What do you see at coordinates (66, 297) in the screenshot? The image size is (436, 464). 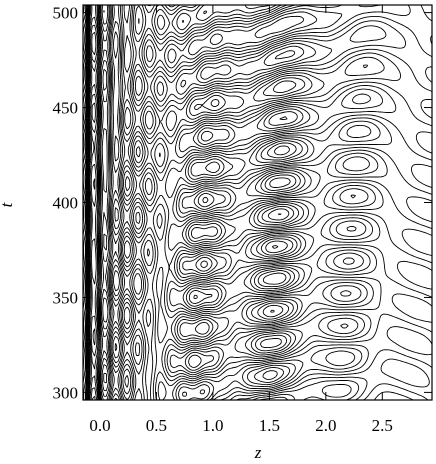 I see `y-tick-label: 350` at bounding box center [66, 297].